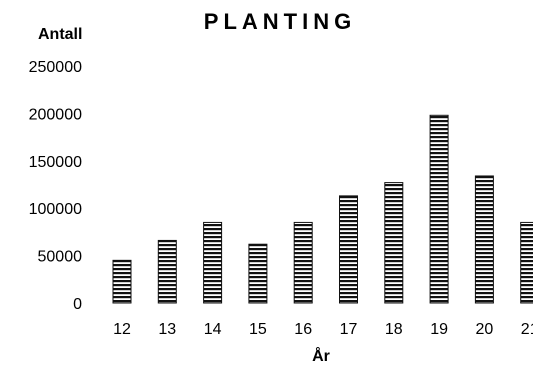 The height and width of the screenshot is (367, 533). Describe the element at coordinates (55, 114) in the screenshot. I see `y-tick-label: 200000` at that location.